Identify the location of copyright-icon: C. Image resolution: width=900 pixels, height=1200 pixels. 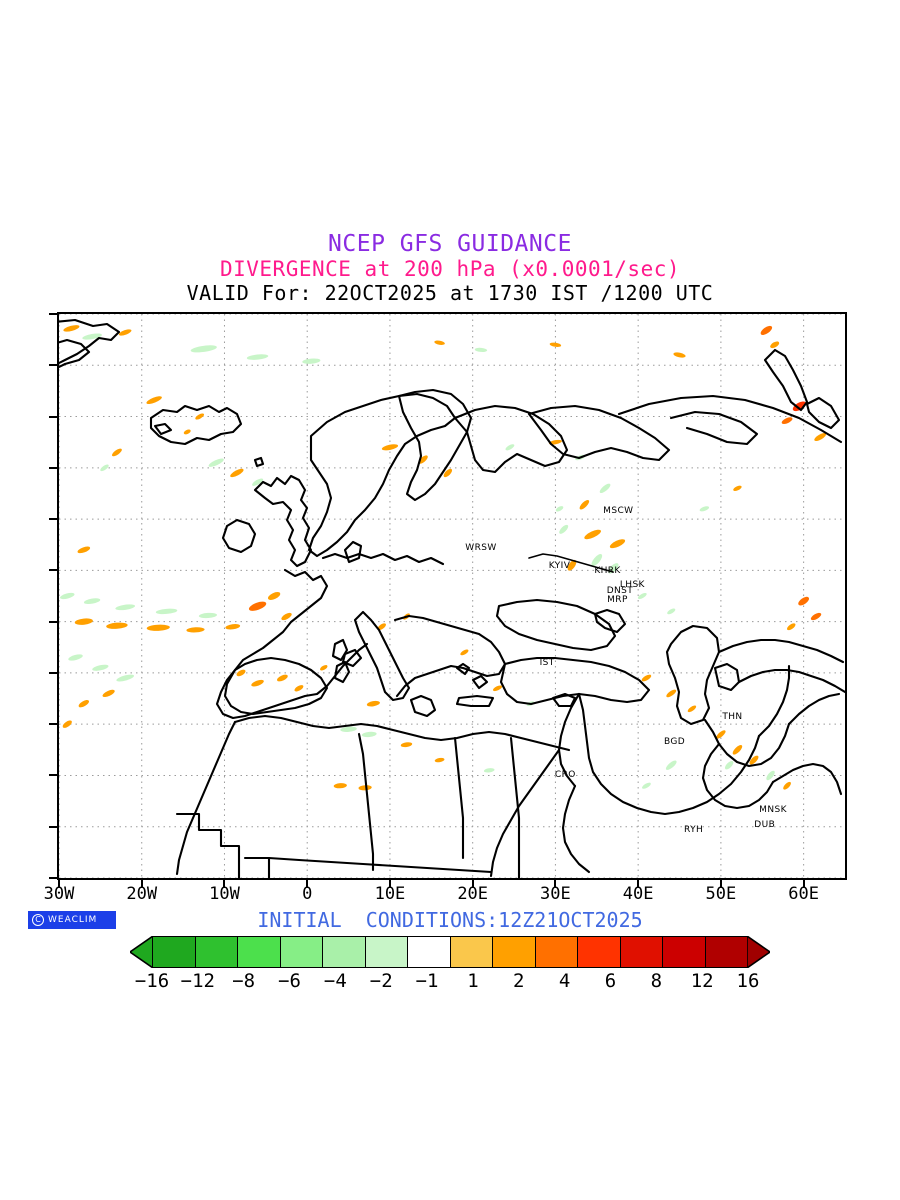
(38, 920).